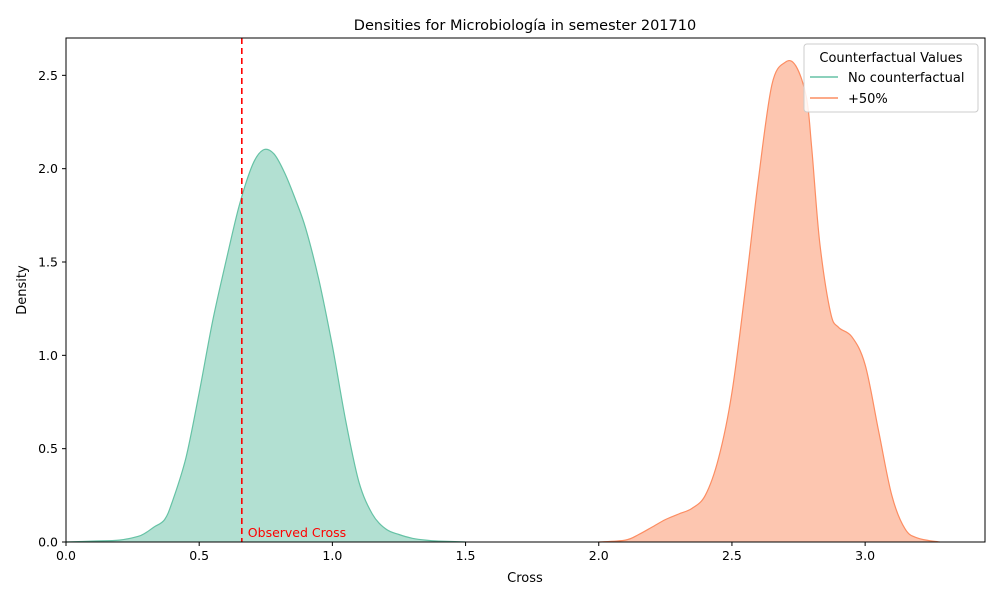  What do you see at coordinates (297, 532) in the screenshot?
I see `observed-cross-label: Observed Cross` at bounding box center [297, 532].